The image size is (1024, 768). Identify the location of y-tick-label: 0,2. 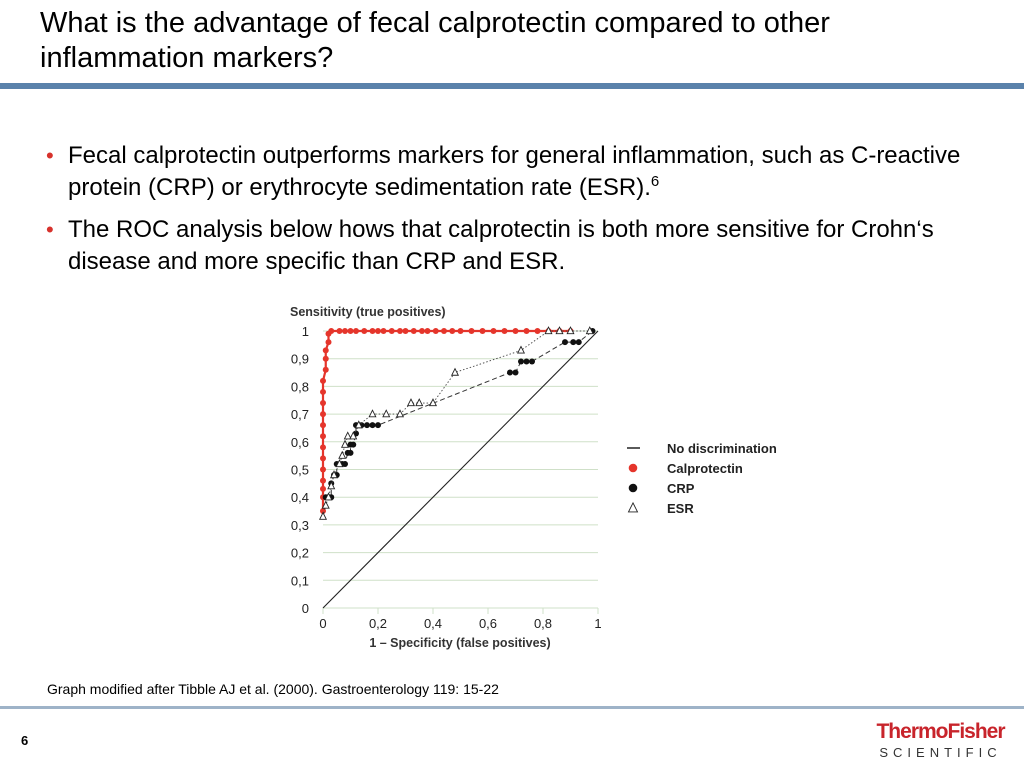
(300, 553).